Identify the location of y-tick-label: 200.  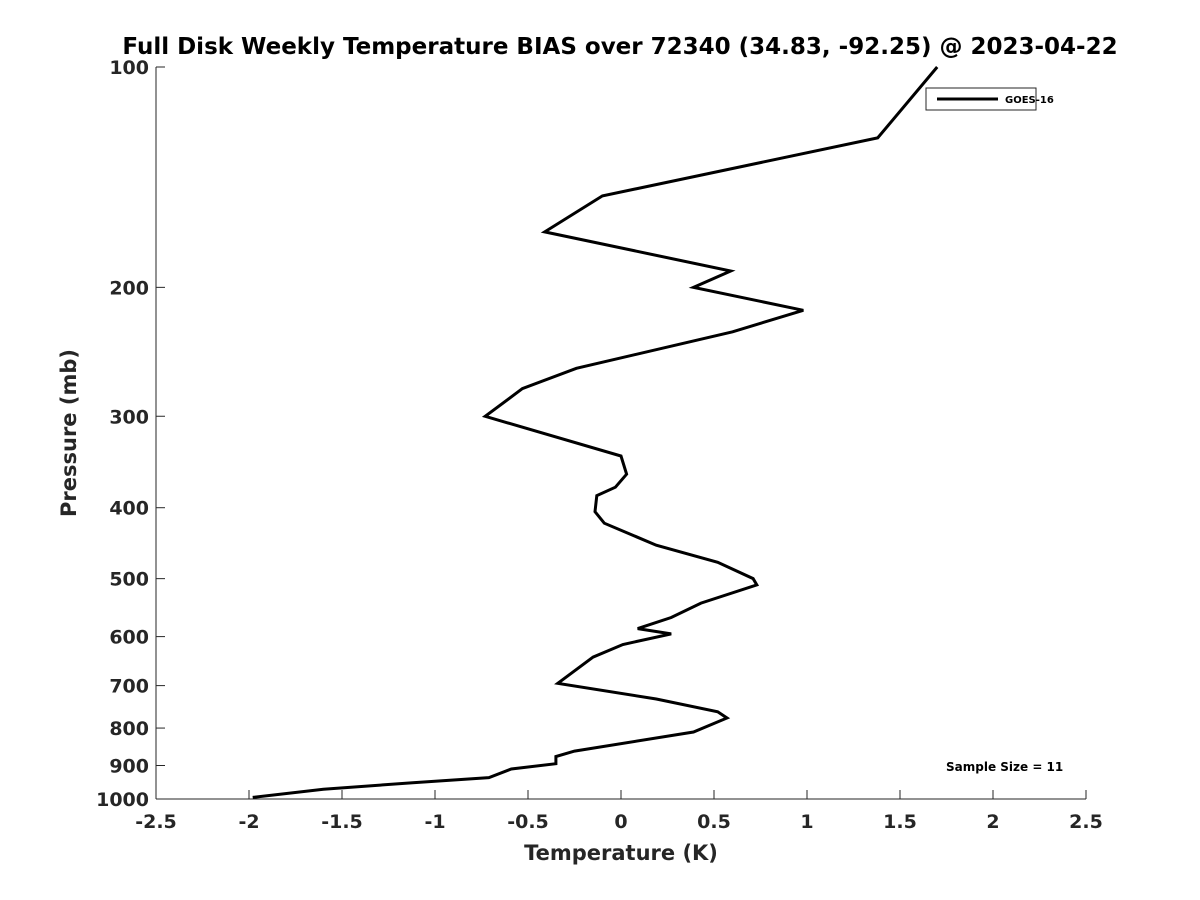
(129, 288).